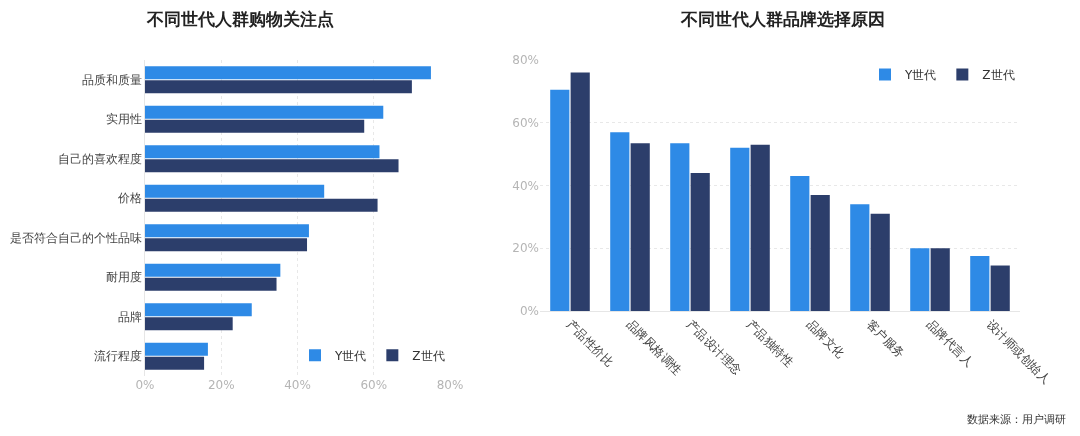 The width and height of the screenshot is (1080, 436). Describe the element at coordinates (123, 119) in the screenshot. I see `y-tick-label: 实用性` at that location.